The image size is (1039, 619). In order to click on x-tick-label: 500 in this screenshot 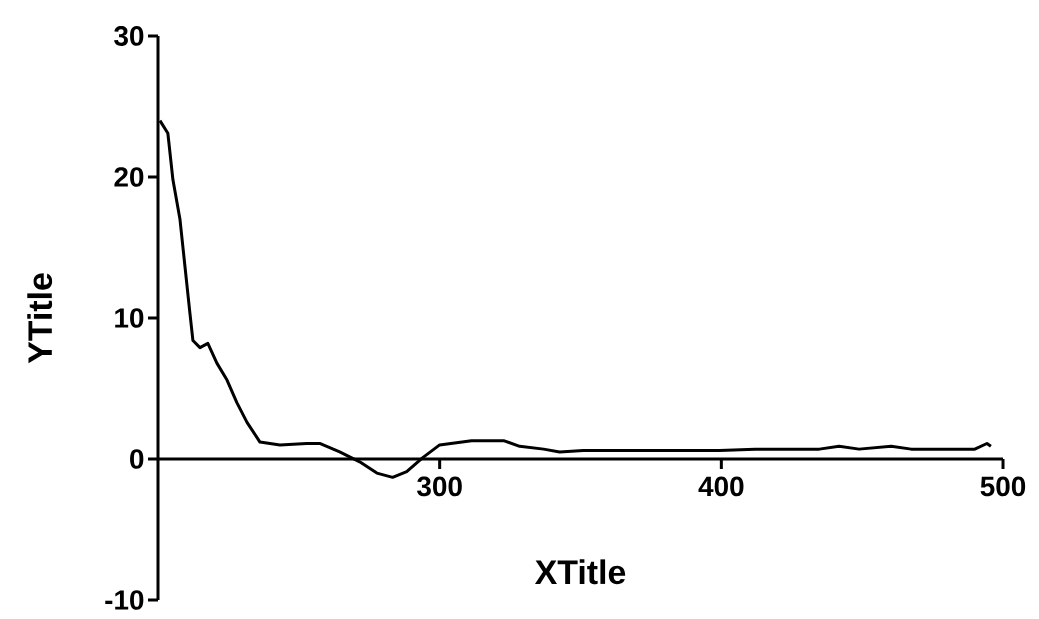, I will do `click(1003, 486)`.